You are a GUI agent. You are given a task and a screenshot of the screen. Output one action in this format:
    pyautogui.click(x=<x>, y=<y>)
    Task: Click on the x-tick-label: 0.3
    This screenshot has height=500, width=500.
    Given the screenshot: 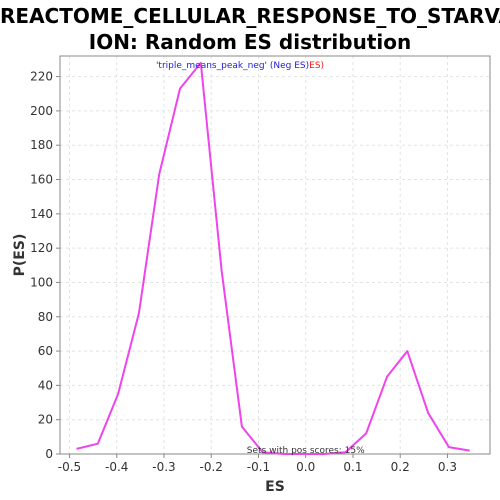 What is the action you would take?
    pyautogui.click(x=447, y=467)
    